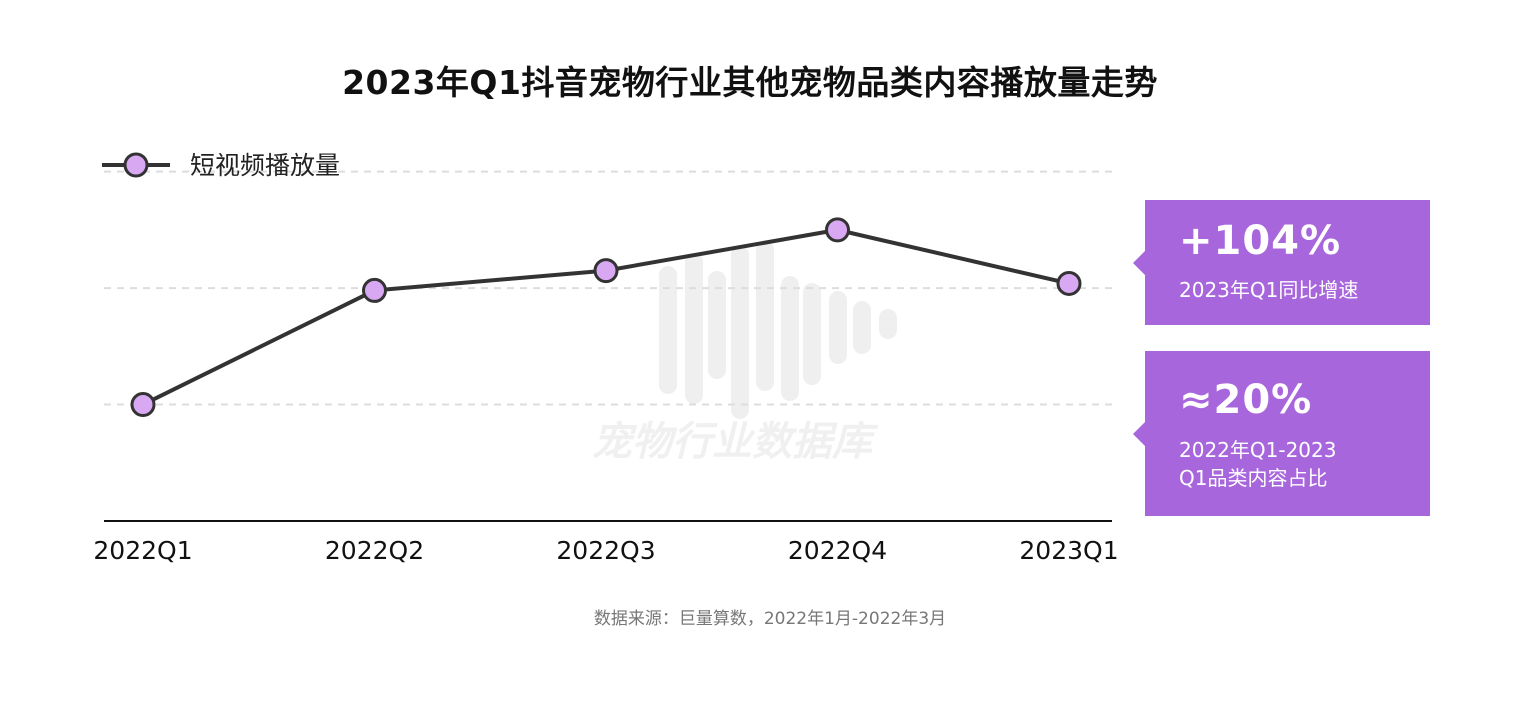 The width and height of the screenshot is (1530, 701). I want to click on category-share-label: 2022年Q1-2023 Q1品类内容占比, so click(1299, 464).